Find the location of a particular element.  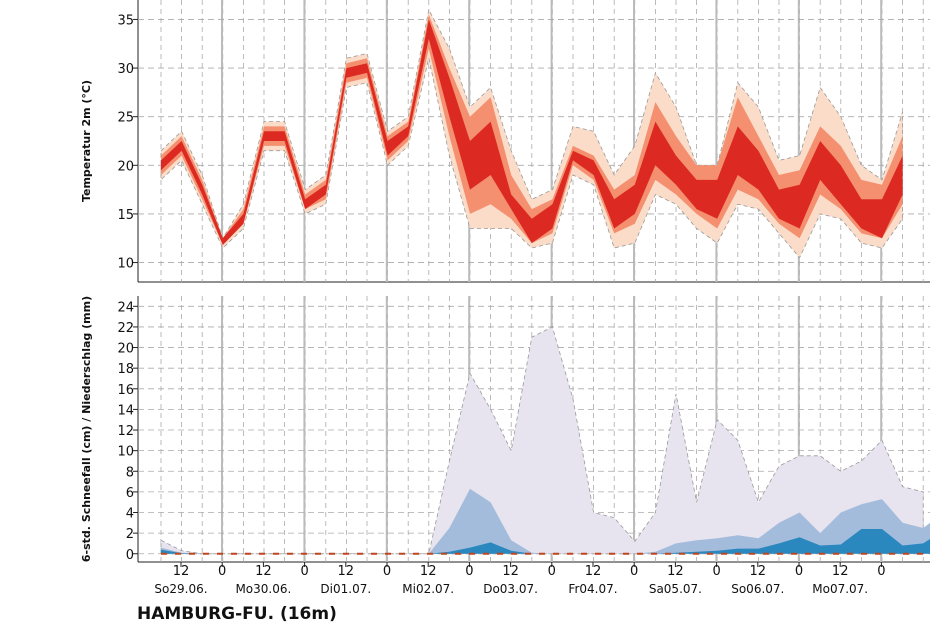

y-tick-label: 15 is located at coordinates (125, 215).